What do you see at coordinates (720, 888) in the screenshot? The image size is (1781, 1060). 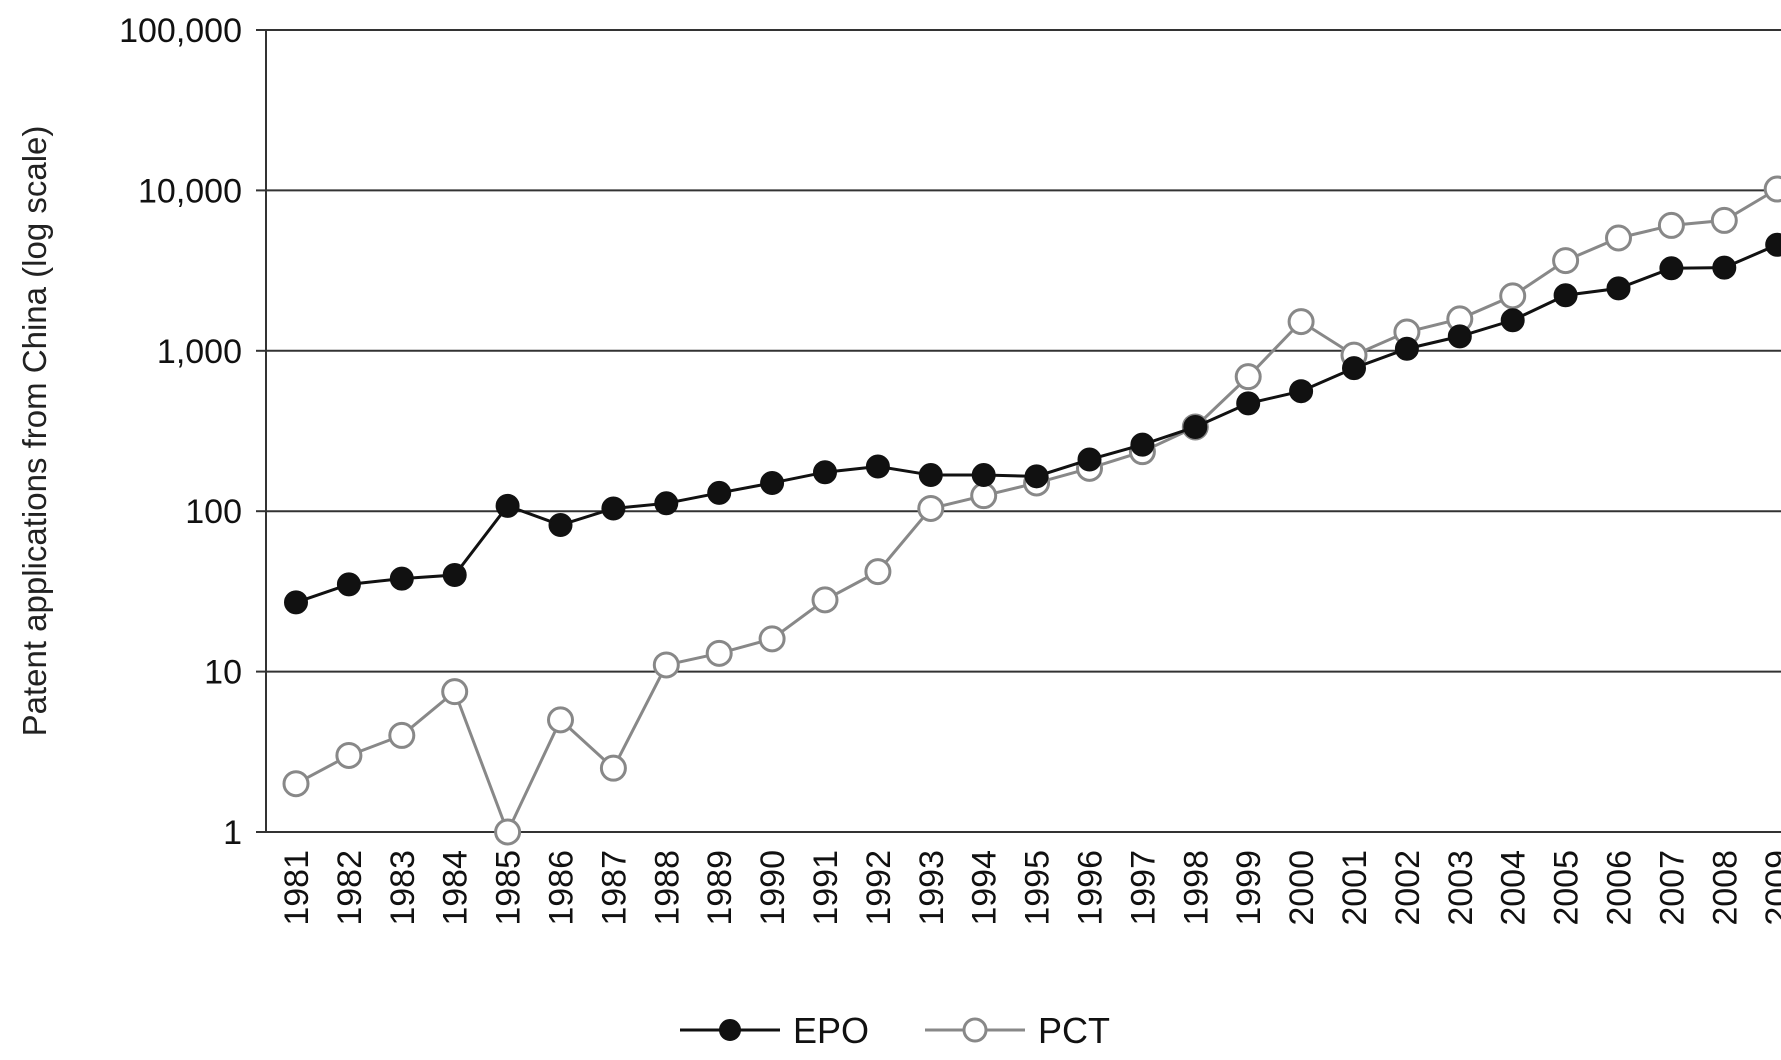 I see `x-tick-label: 1989` at bounding box center [720, 888].